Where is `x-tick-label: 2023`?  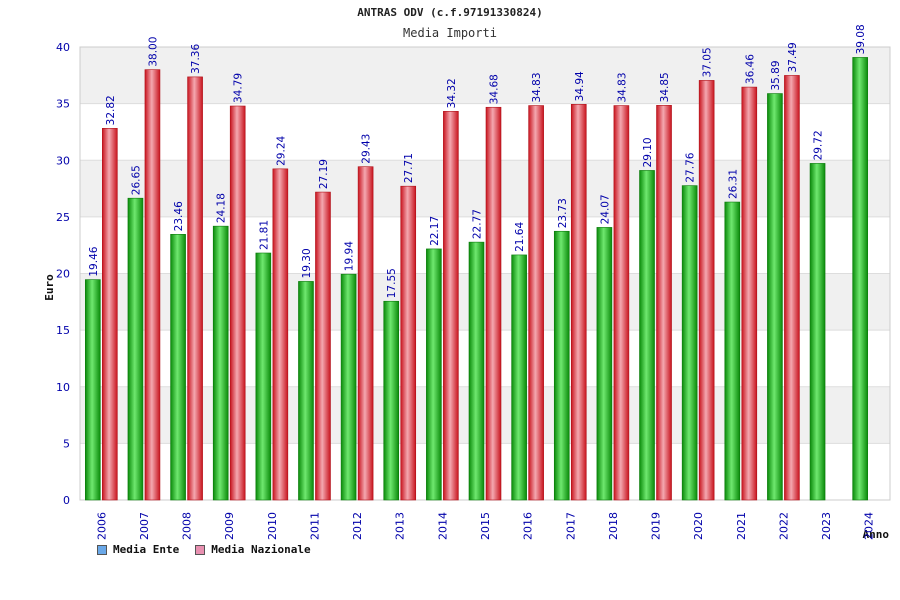 x-tick-label: 2023 is located at coordinates (826, 526).